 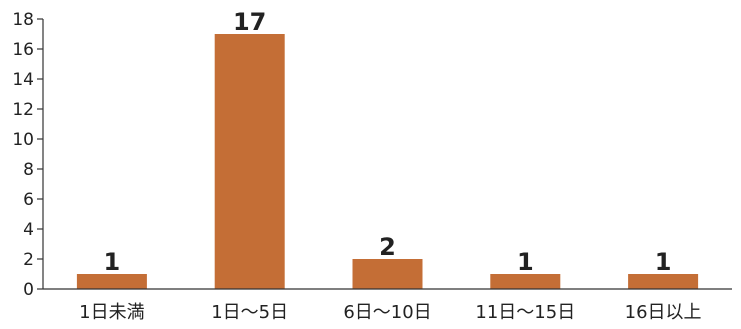 I want to click on x-category-label: 16日以上, so click(x=663, y=312).